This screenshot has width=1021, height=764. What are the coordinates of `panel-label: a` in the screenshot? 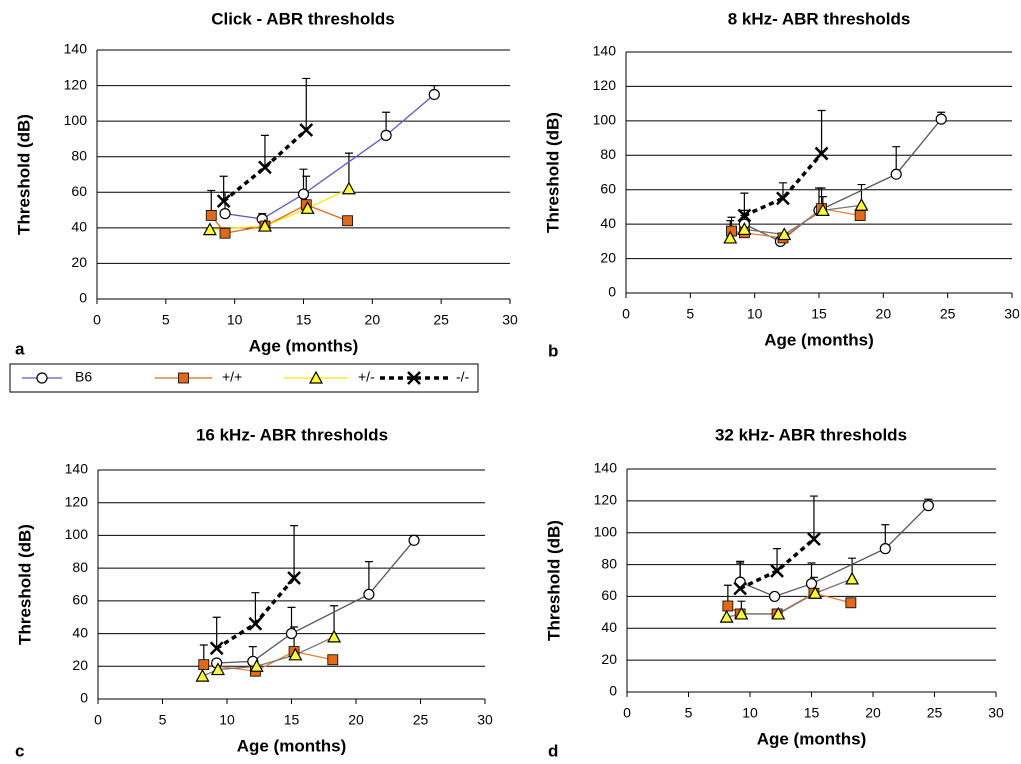 It's located at (20, 348).